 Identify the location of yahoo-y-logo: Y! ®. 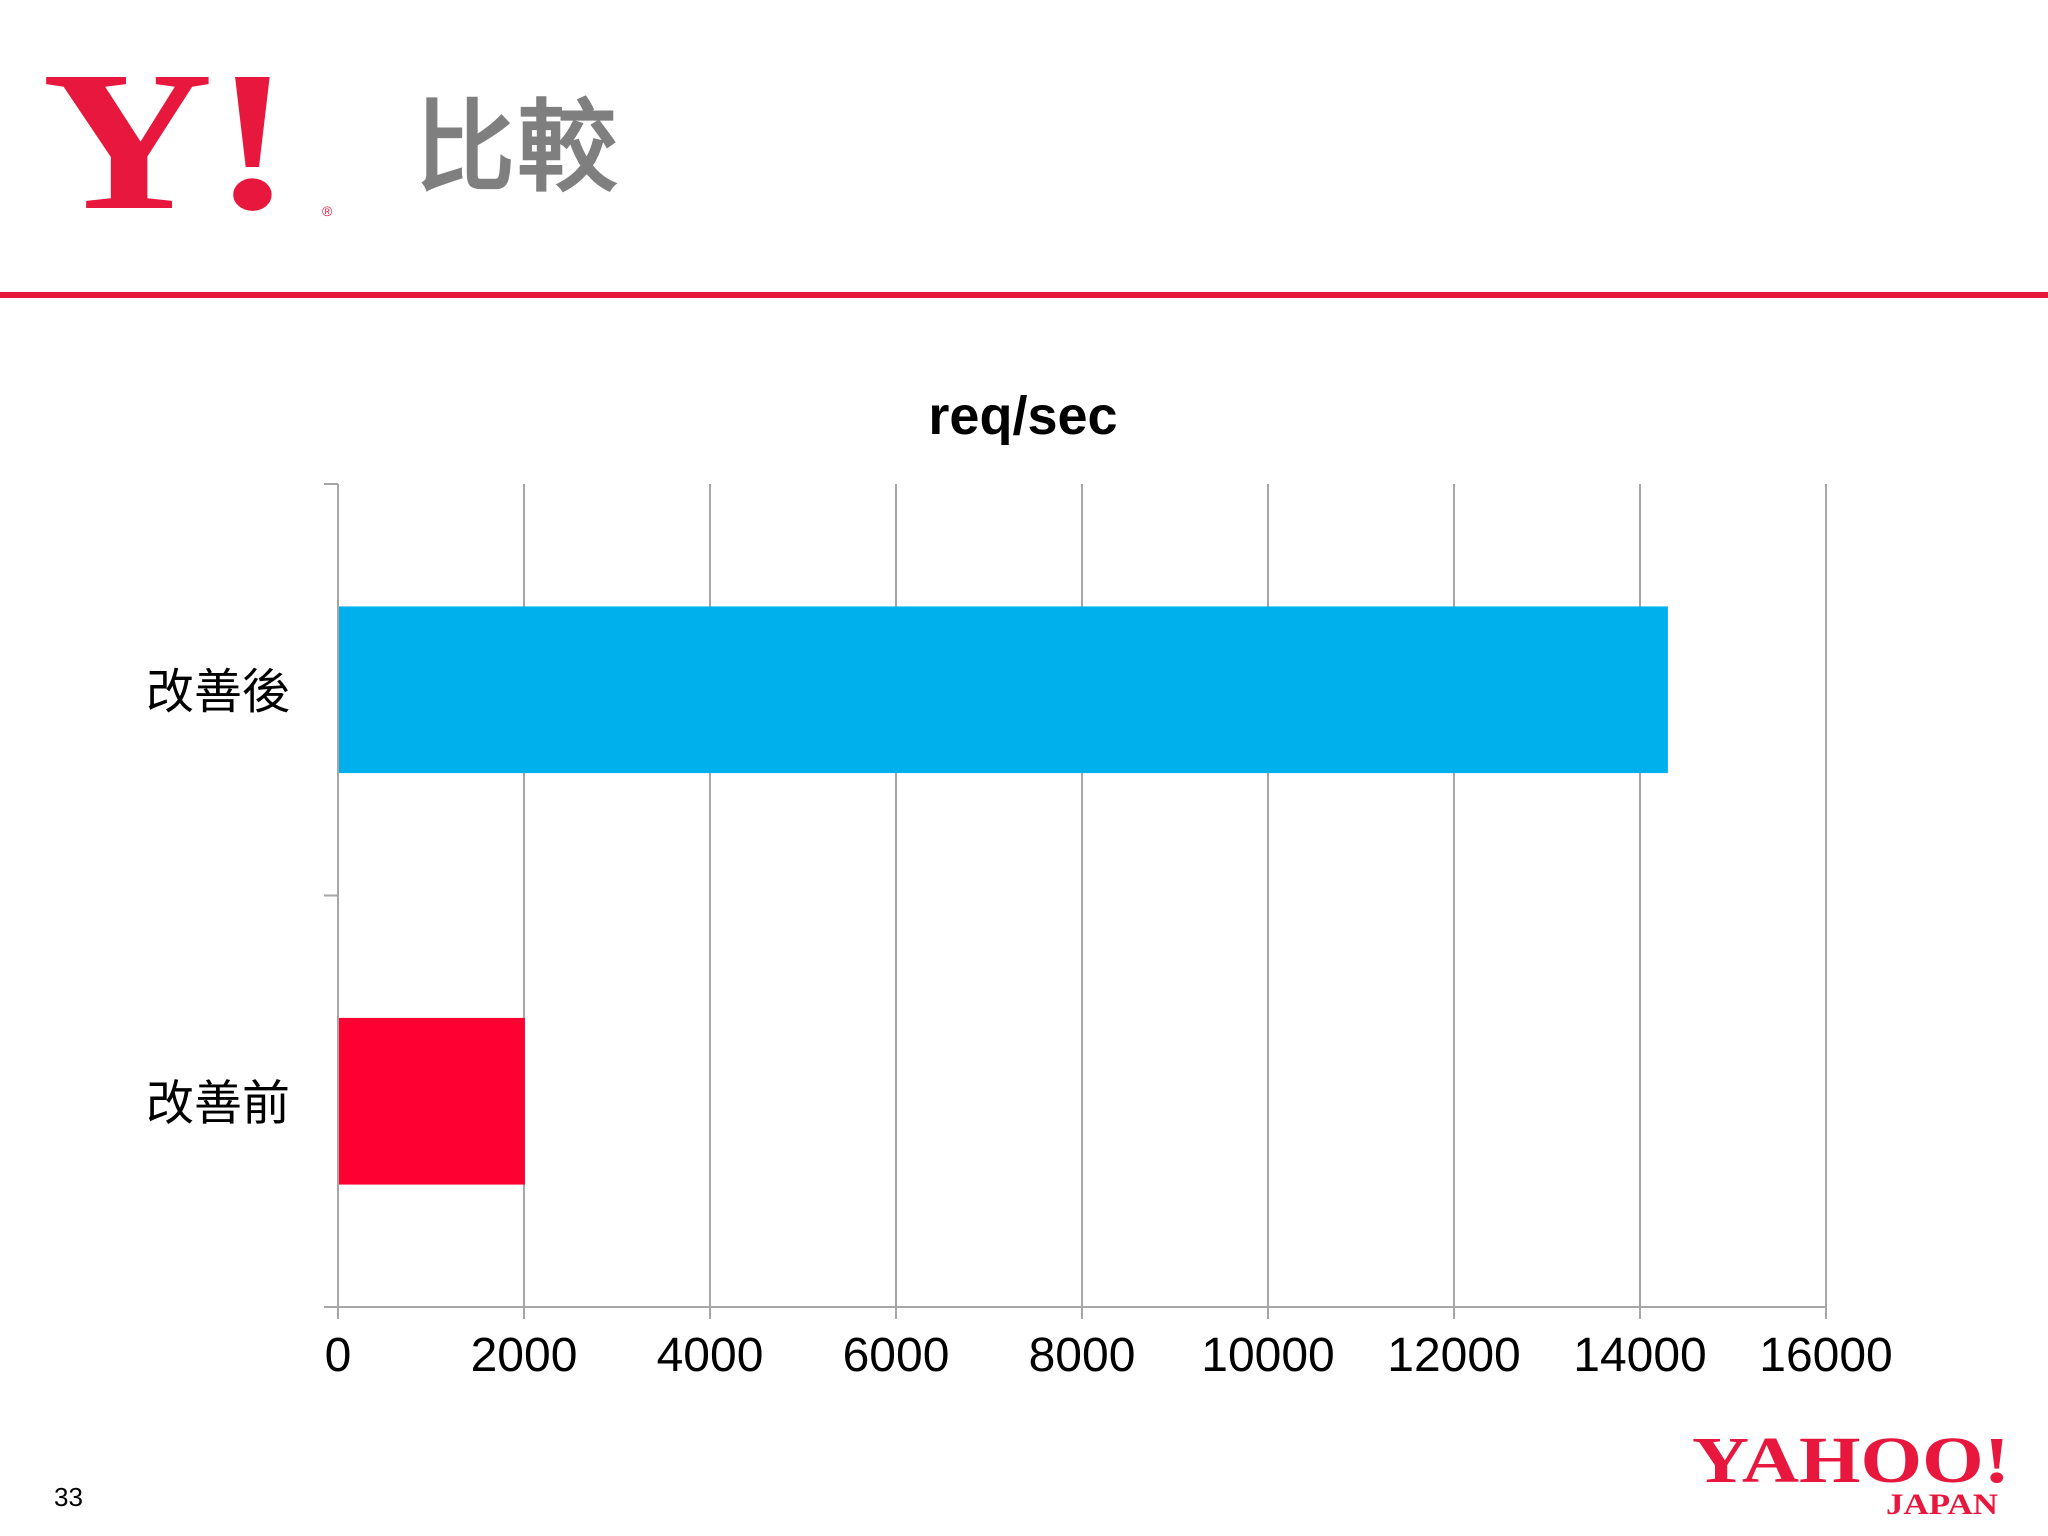
(187, 138).